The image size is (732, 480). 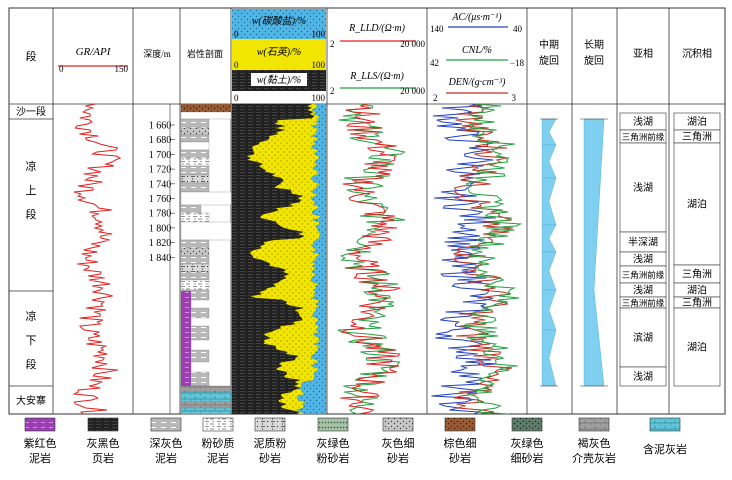 What do you see at coordinates (434, 63) in the screenshot?
I see `cnl-min: 42` at bounding box center [434, 63].